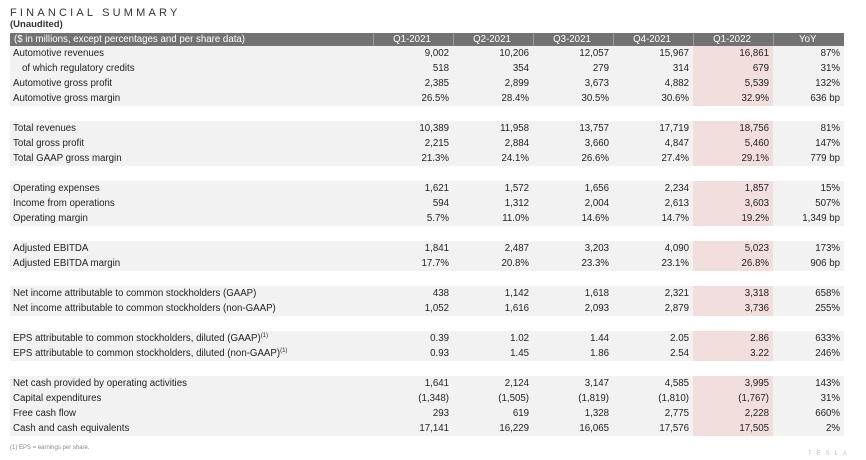  What do you see at coordinates (653, 383) in the screenshot?
I see `value-cell: 4,585` at bounding box center [653, 383].